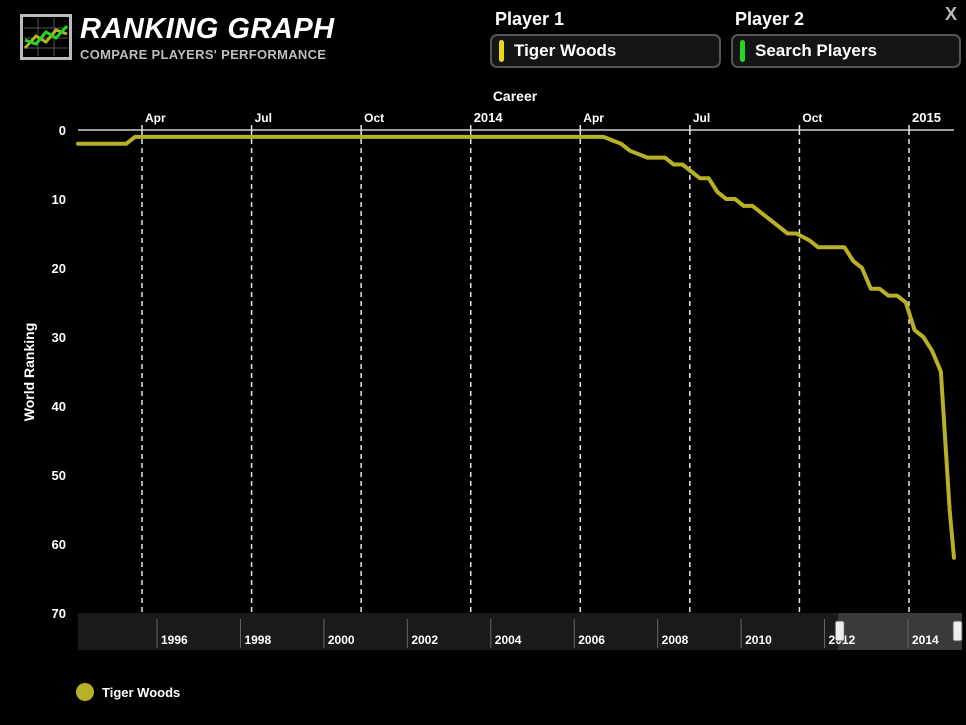 The image size is (966, 725). I want to click on chart-legend: Tiger Woods, so click(128, 692).